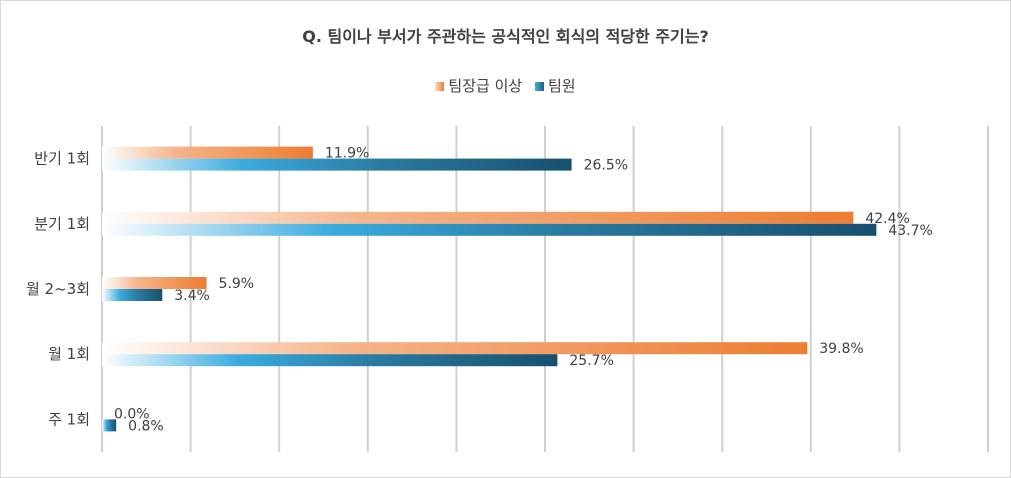  Describe the element at coordinates (887, 219) in the screenshot. I see `data-label: 42.4%` at that location.